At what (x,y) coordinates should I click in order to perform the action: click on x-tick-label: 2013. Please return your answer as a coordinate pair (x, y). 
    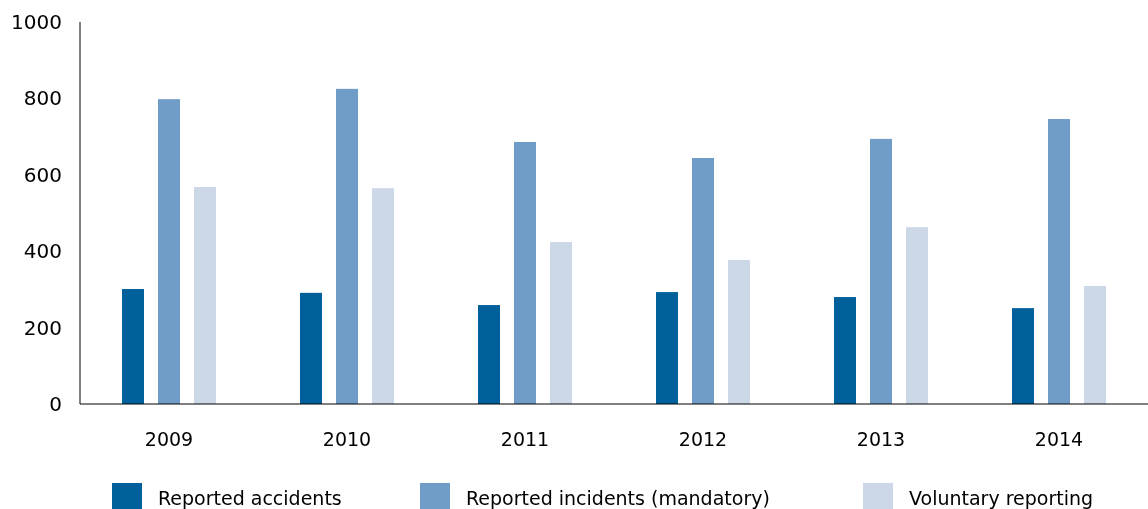
    Looking at the image, I should click on (881, 439).